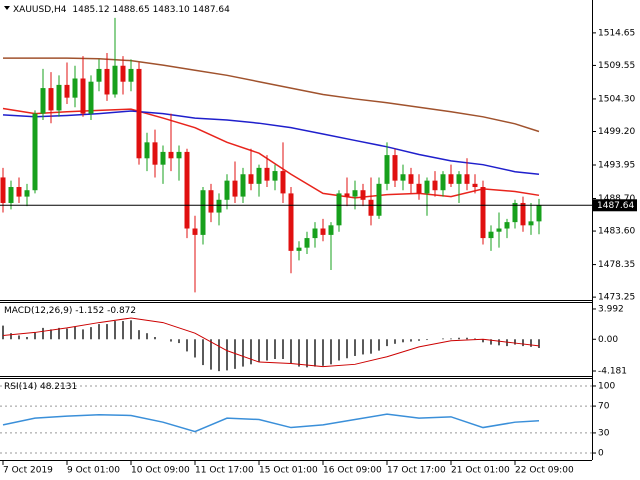  I want to click on rsi-value: 48.2131, so click(58, 387).